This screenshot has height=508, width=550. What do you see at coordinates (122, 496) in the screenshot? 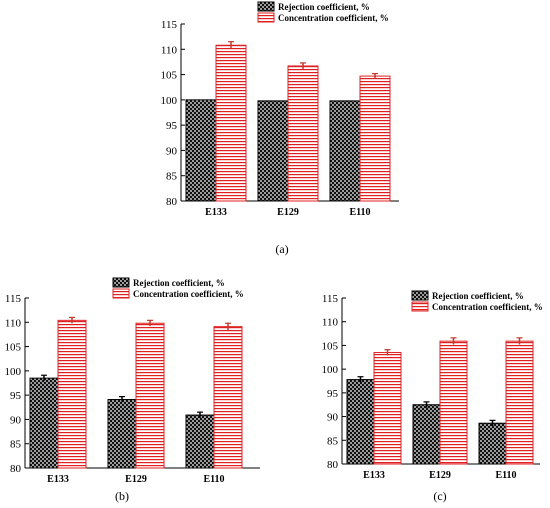
I see `panel-label-b: (b)` at bounding box center [122, 496].